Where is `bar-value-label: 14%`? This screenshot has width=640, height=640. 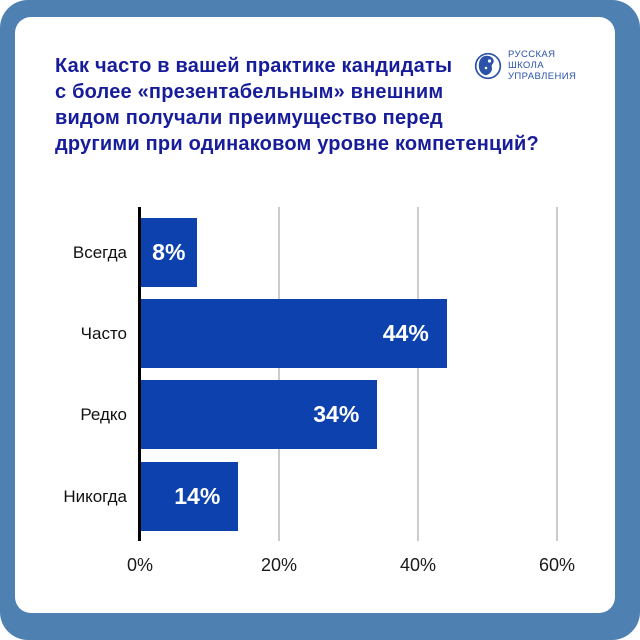
bar-value-label: 14% is located at coordinates (197, 496).